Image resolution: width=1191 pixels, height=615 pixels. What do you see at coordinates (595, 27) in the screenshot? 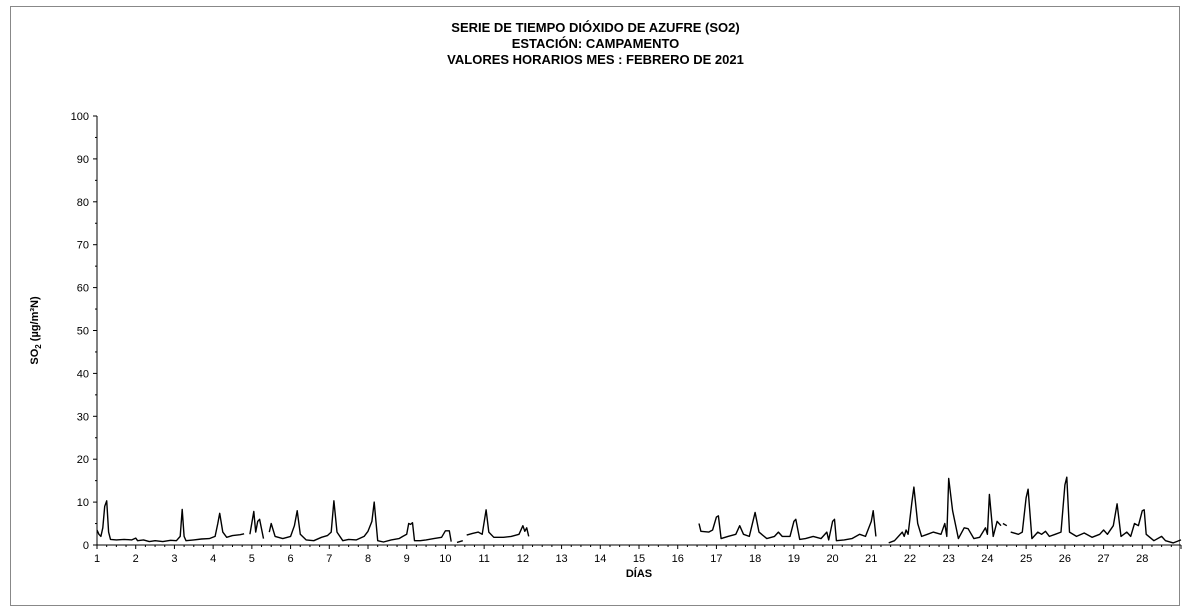
I see `chart-title: SERIE DE TIEMPO DIÓXIDO DE AZUFRE (SO2)` at bounding box center [595, 27].